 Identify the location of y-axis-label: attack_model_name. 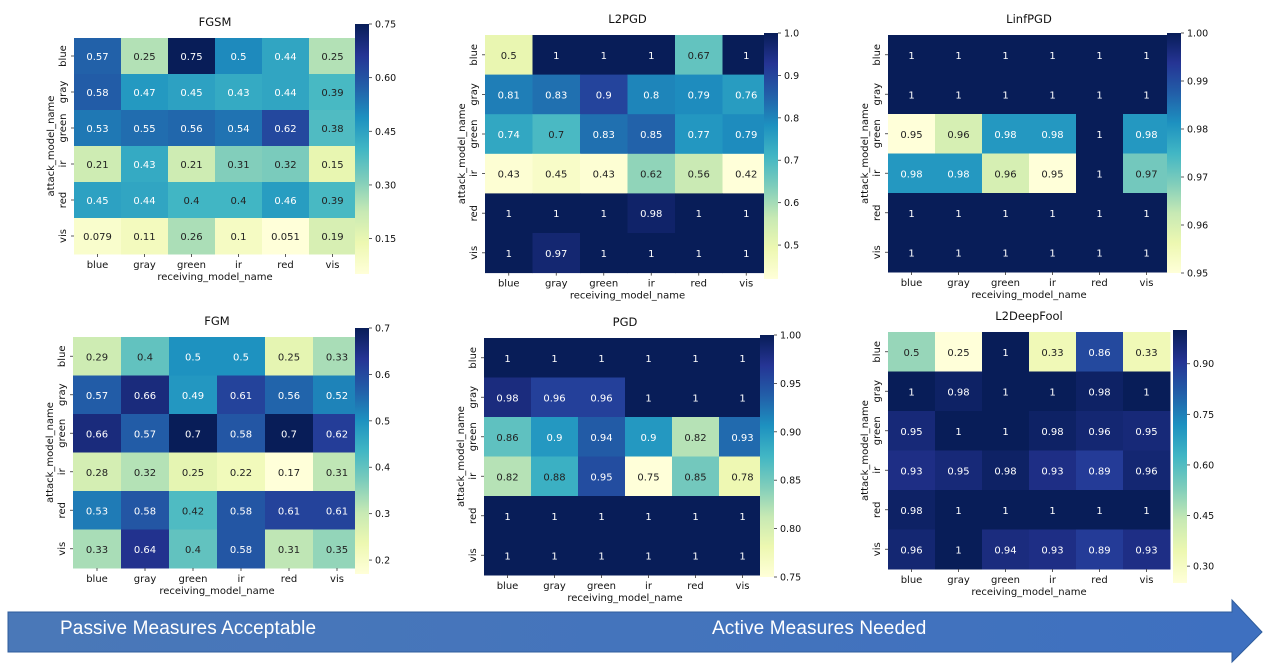
(50, 452).